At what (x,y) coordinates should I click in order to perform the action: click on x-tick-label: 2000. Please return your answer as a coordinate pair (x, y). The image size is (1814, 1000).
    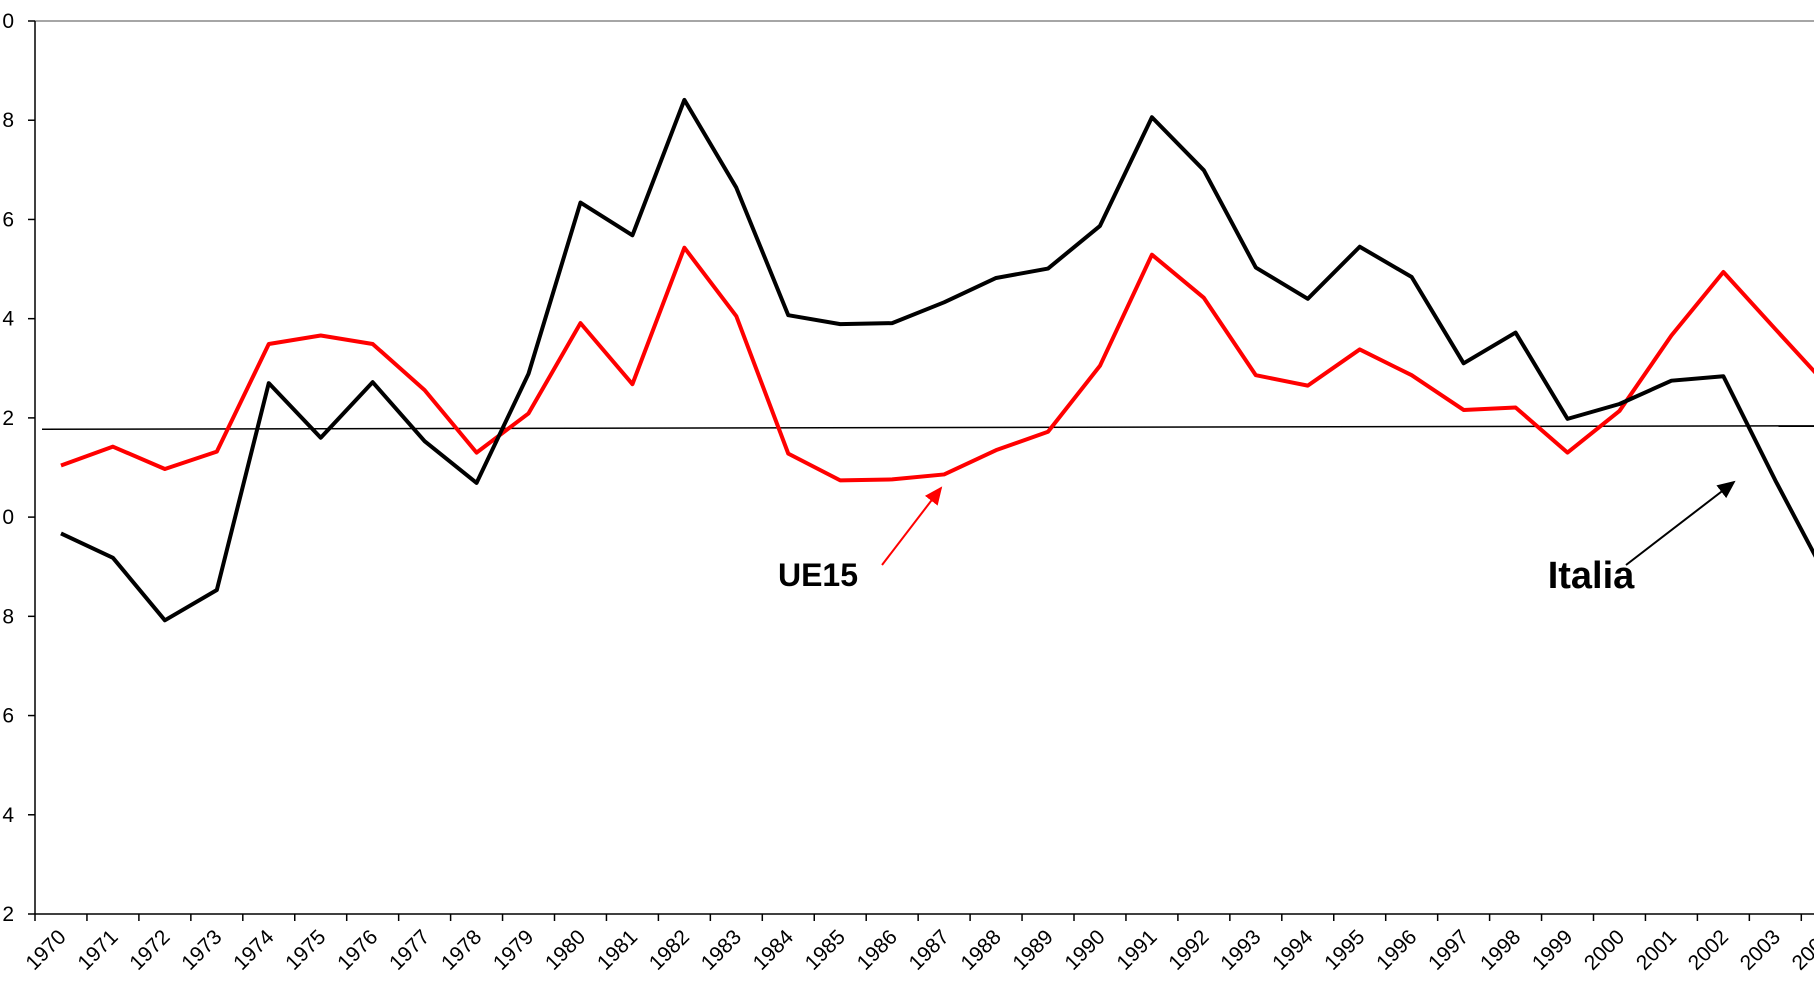
    Looking at the image, I should click on (1604, 949).